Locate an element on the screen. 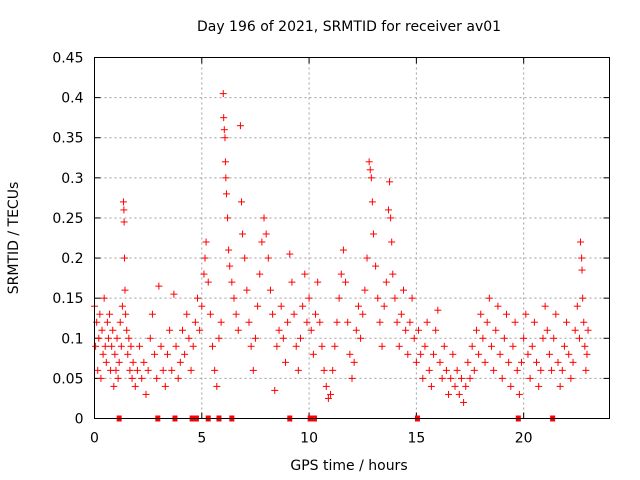 Image resolution: width=640 pixels, height=480 pixels. y-tick-label: 0.3 is located at coordinates (72, 179).